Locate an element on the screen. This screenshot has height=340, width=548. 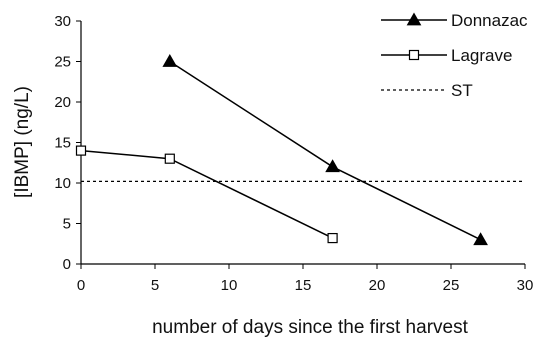
legend-item-st: ST is located at coordinates (427, 90).